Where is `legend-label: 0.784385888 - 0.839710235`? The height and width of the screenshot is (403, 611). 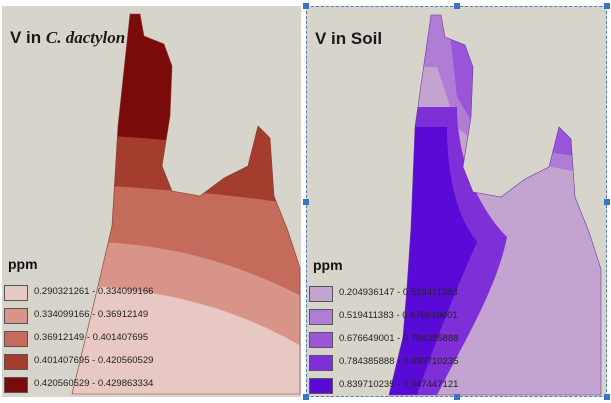 legend-label: 0.784385888 - 0.839710235 is located at coordinates (399, 361).